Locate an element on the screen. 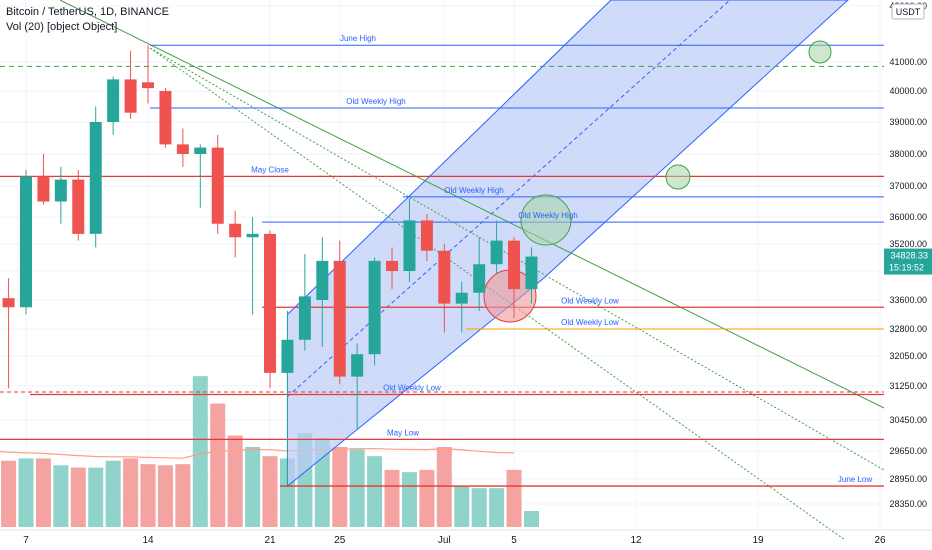 This screenshot has height=550, width=932. highlight-circle-green is located at coordinates (546, 220).